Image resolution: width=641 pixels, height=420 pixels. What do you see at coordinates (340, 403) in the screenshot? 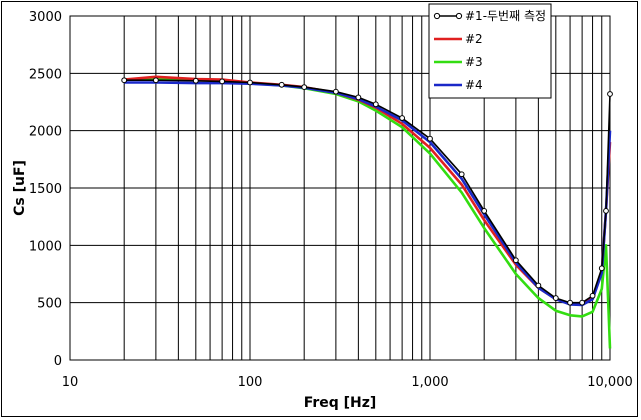
I see `x-axis-label: Freq [Hz]` at bounding box center [340, 403].